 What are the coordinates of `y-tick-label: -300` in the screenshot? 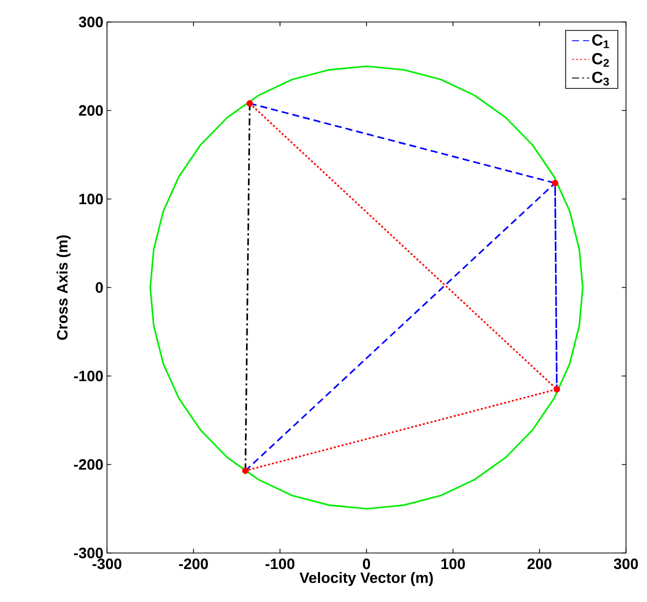 It's located at (88, 553).